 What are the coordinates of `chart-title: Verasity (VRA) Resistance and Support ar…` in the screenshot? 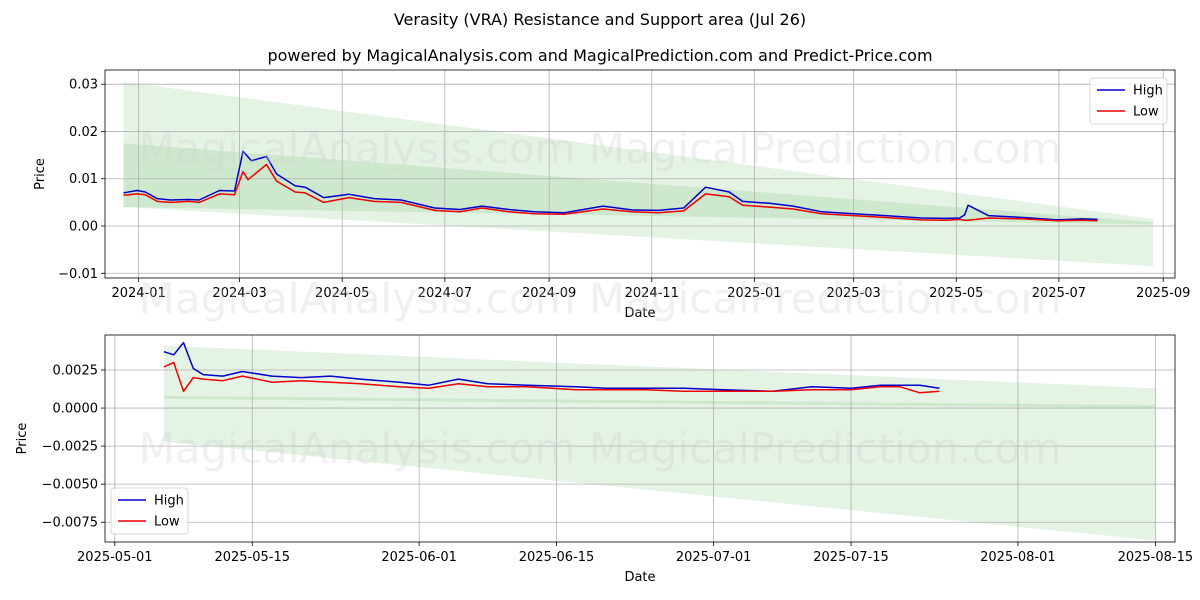 It's located at (600, 19).